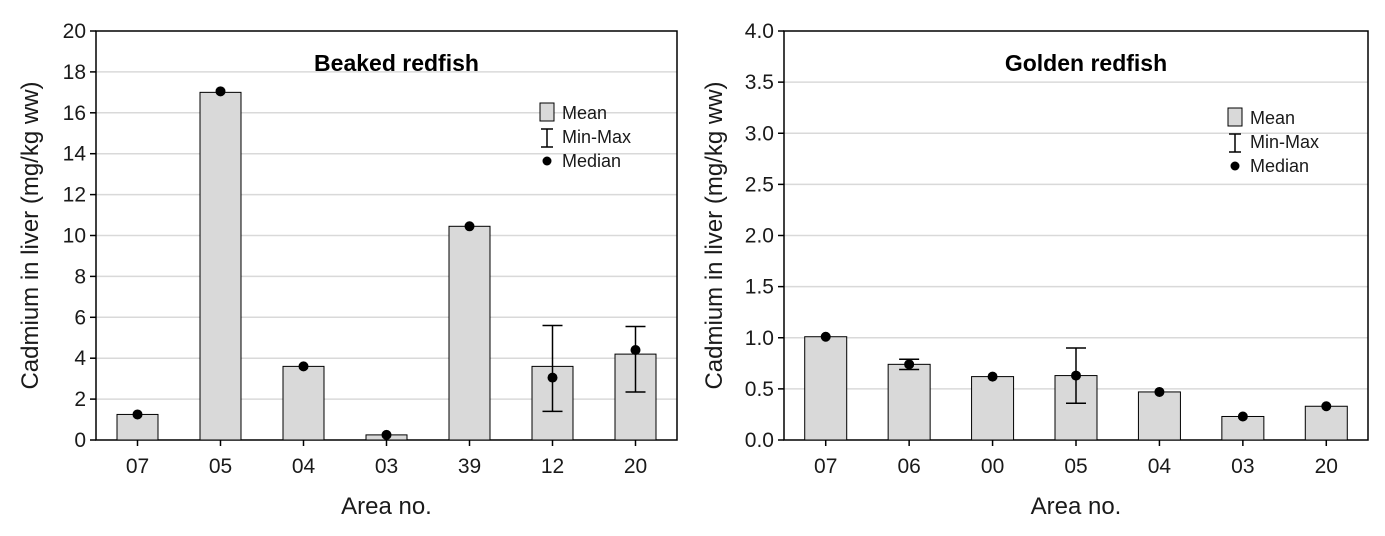 The height and width of the screenshot is (536, 1385). What do you see at coordinates (759, 133) in the screenshot?
I see `y-tick-label: 3.0` at bounding box center [759, 133].